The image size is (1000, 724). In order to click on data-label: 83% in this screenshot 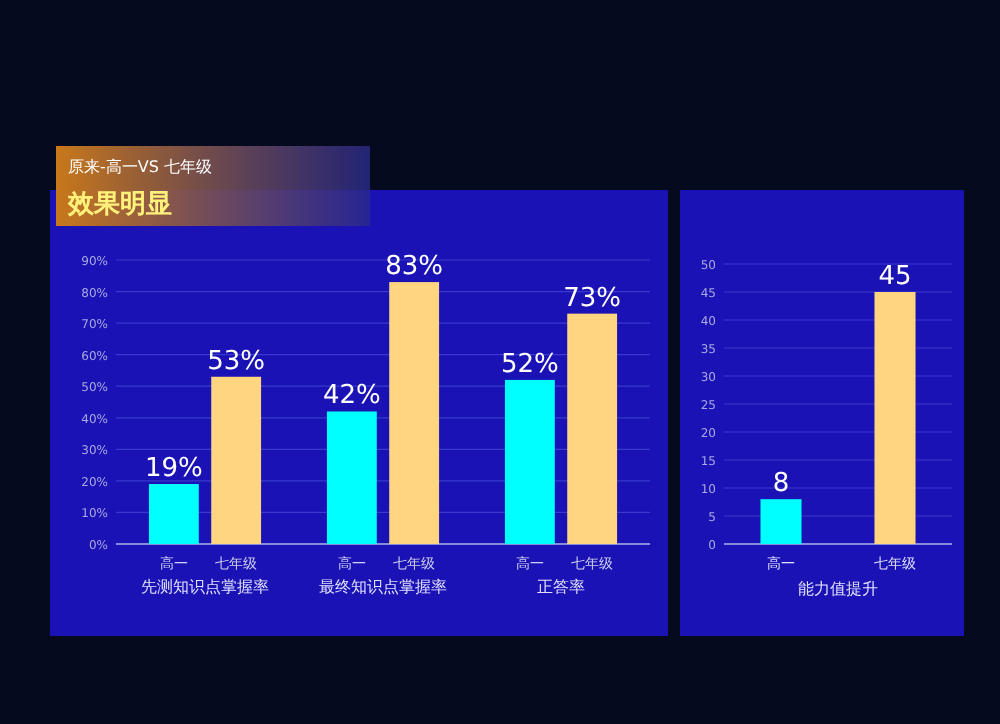, I will do `click(414, 267)`.